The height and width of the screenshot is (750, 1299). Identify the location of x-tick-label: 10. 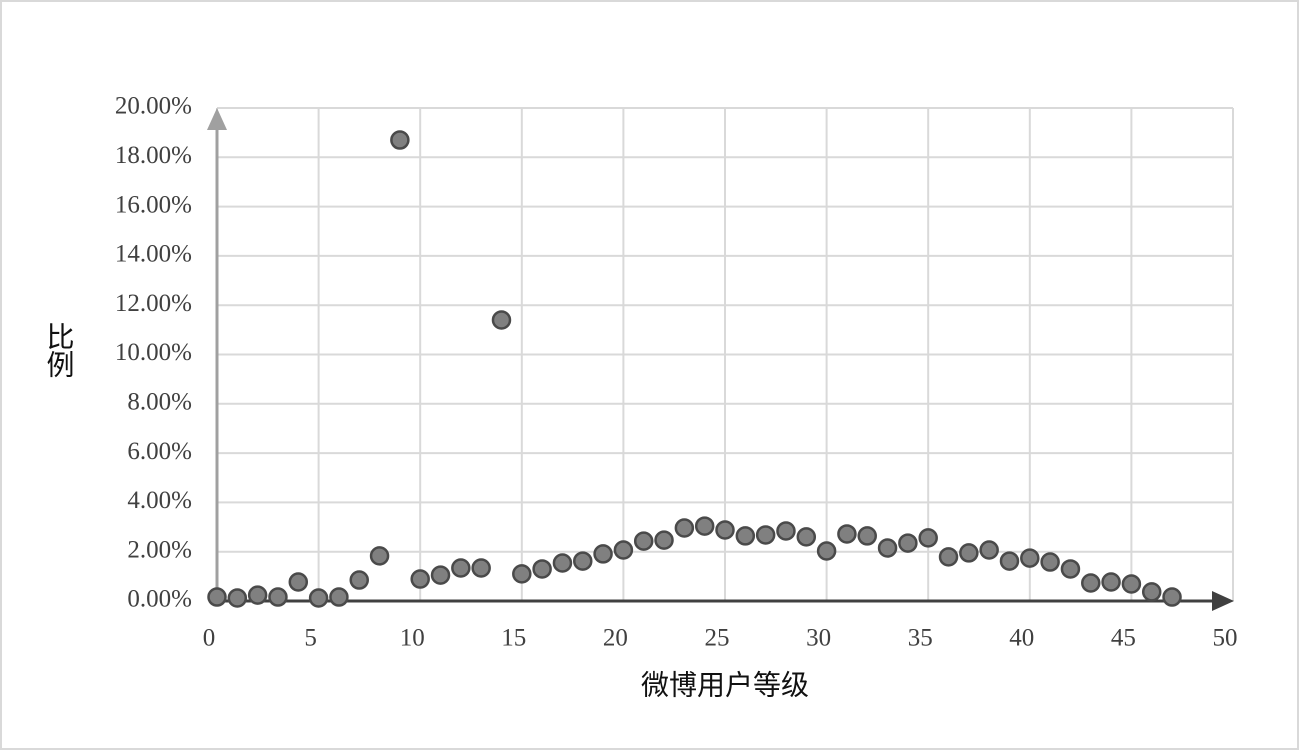
(412, 638).